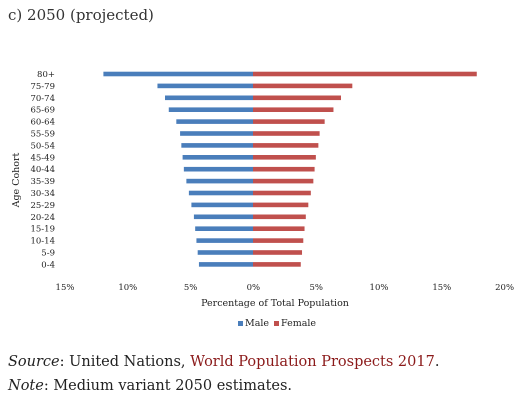  Describe the element at coordinates (504, 288) in the screenshot. I see `x-tick-label: 20%` at that location.